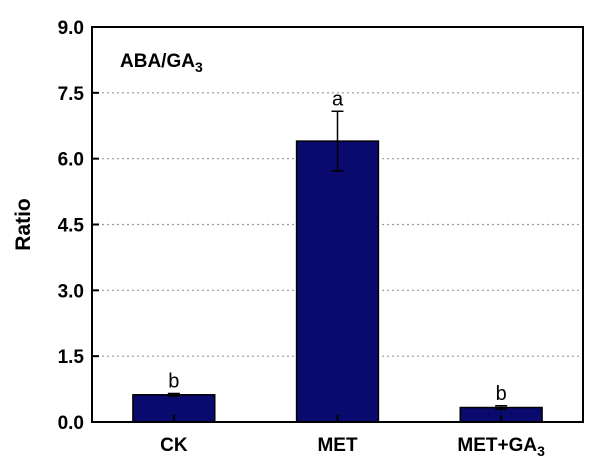 This screenshot has width=600, height=466. What do you see at coordinates (71, 94) in the screenshot?
I see `y-tick-label: 7.5` at bounding box center [71, 94].